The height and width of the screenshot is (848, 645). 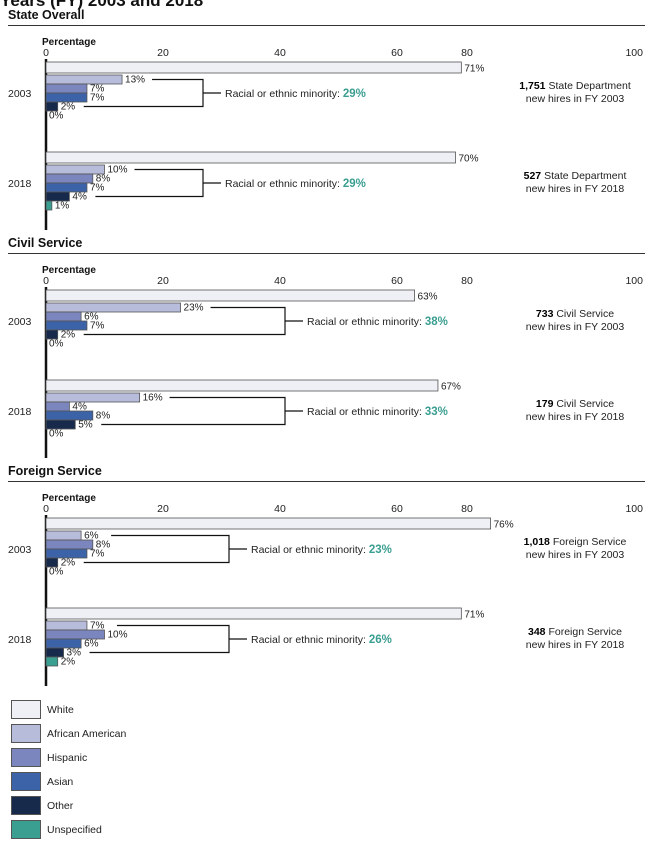 What do you see at coordinates (584, 314) in the screenshot?
I see `new-hires-line1: Civil Service` at bounding box center [584, 314].